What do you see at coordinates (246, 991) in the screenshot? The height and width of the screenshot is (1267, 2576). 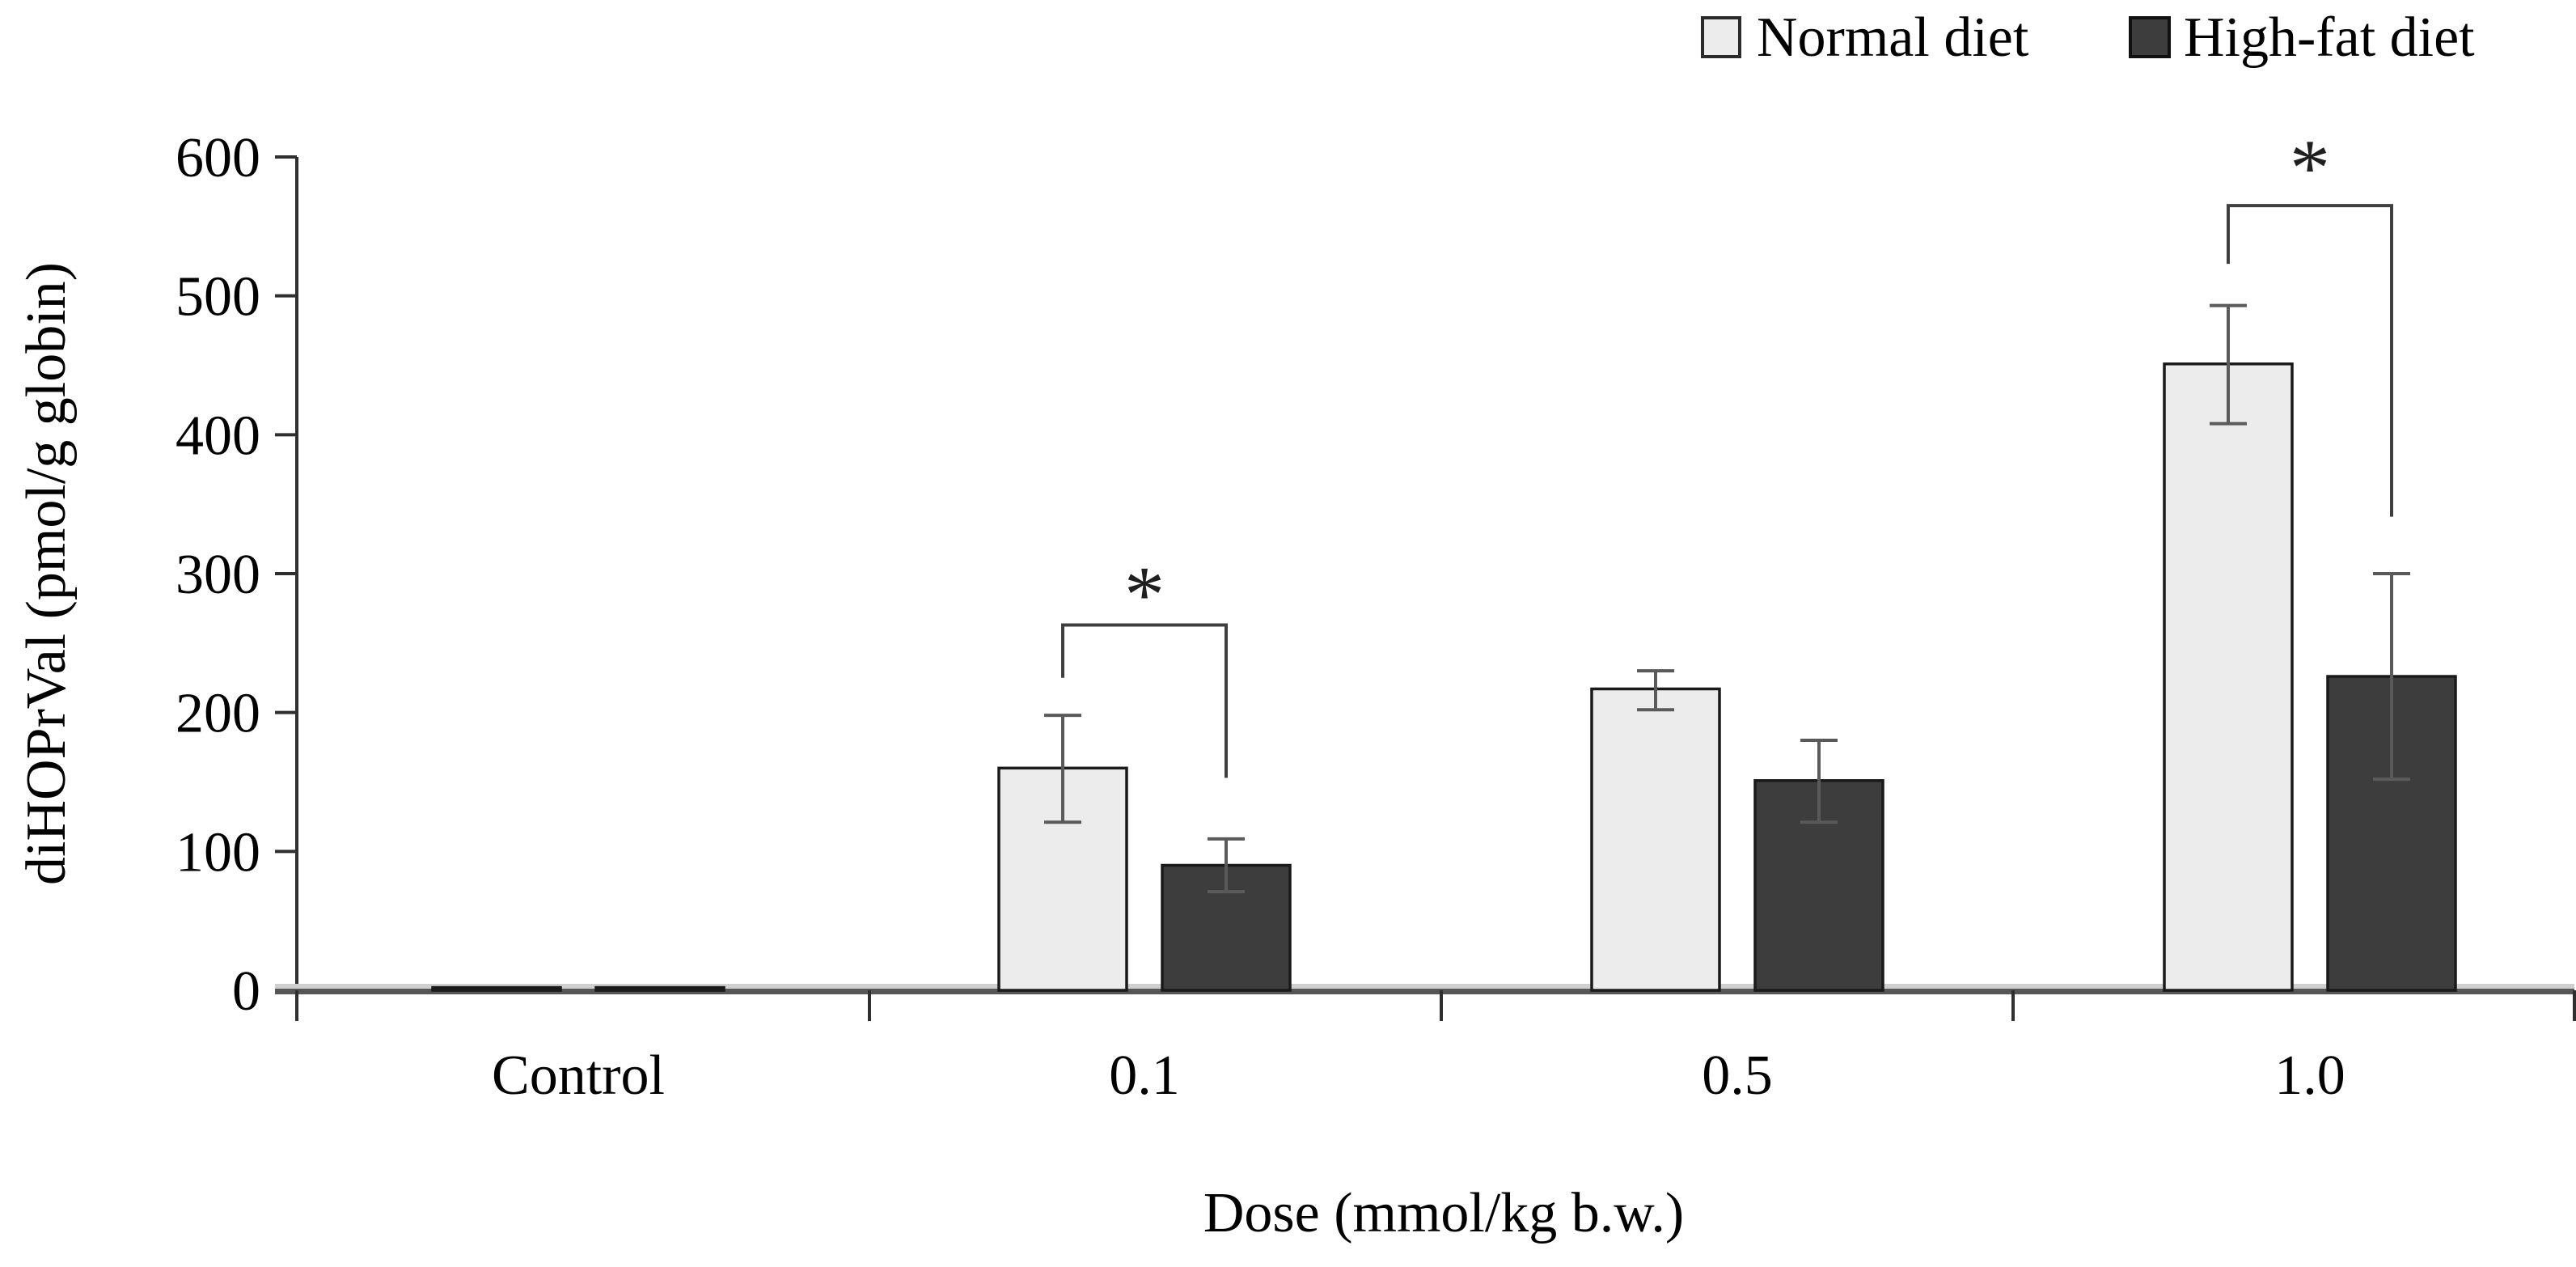 I see `y-tick-label: 0` at bounding box center [246, 991].